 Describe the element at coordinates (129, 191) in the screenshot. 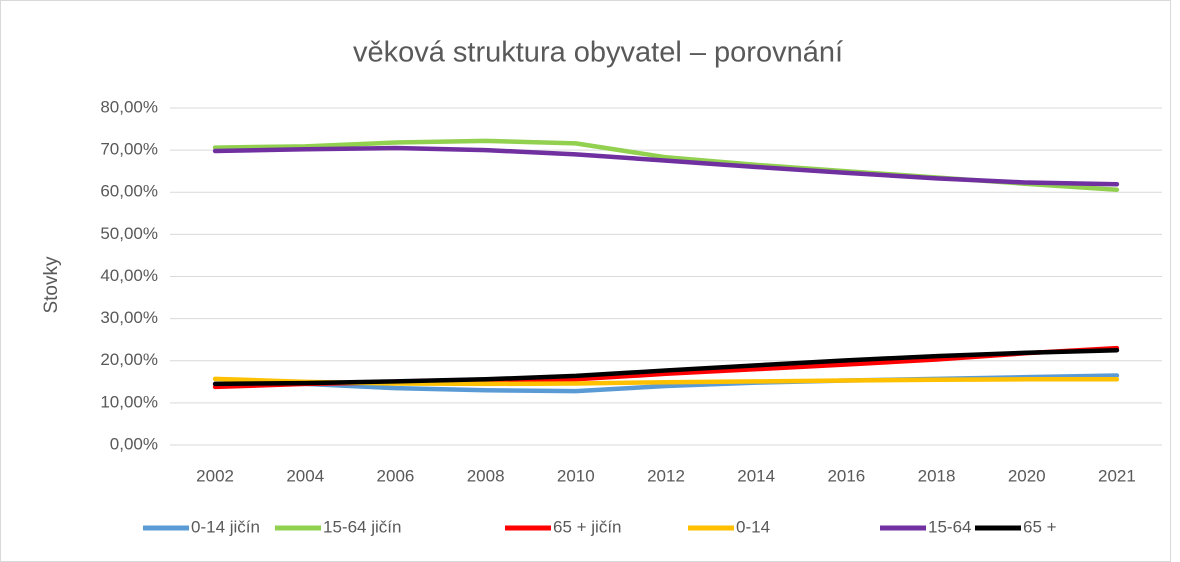

I see `y-tick-label: 60,00%` at that location.